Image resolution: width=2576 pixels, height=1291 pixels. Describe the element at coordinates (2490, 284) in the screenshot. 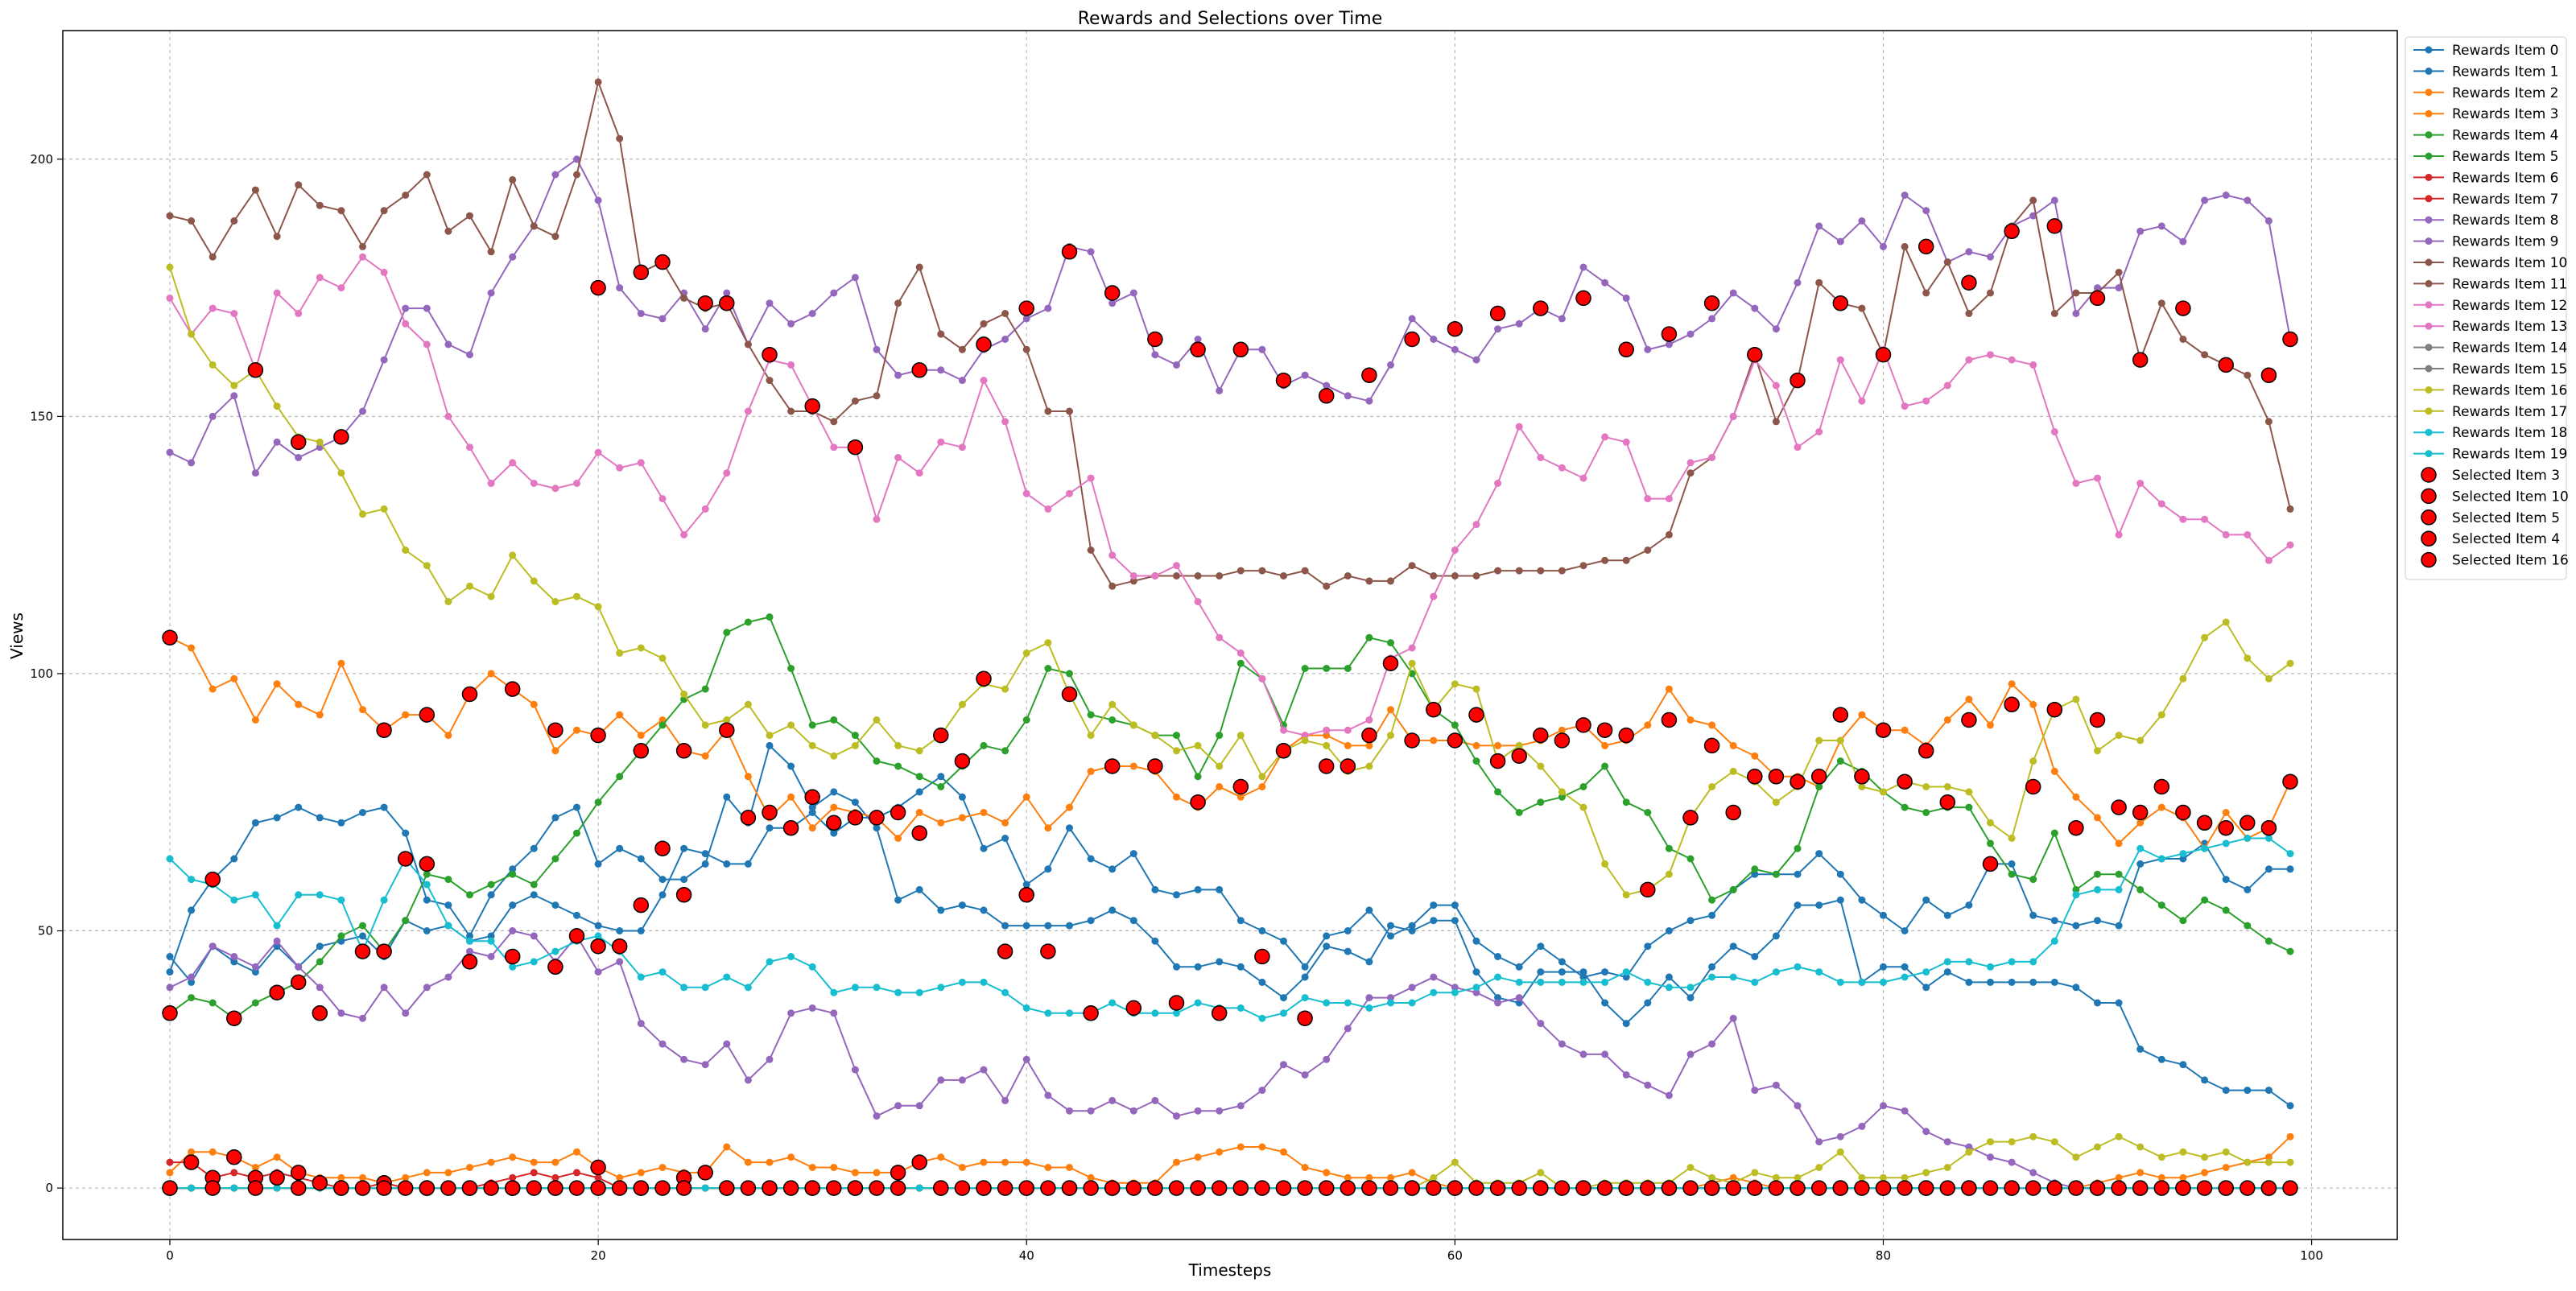

I see `legend-item: Rewards Item 11` at that location.